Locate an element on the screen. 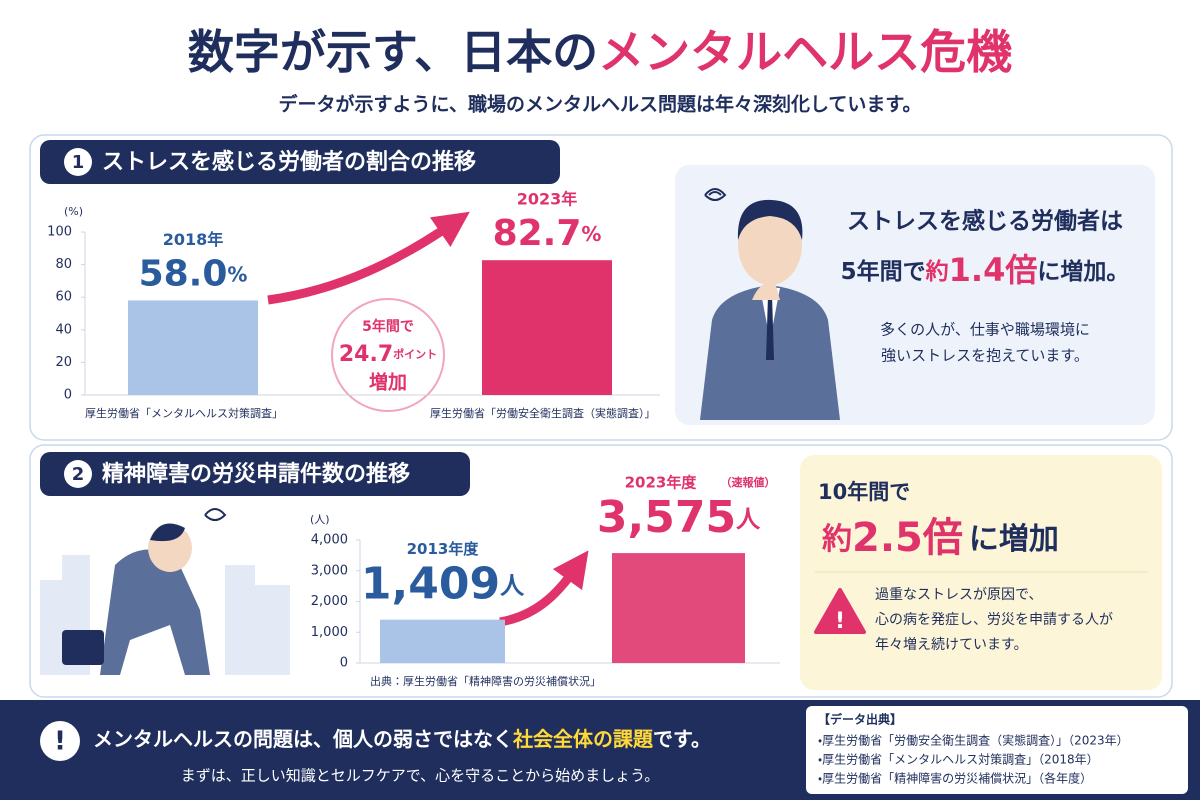  warning-mark: ! is located at coordinates (840, 621).